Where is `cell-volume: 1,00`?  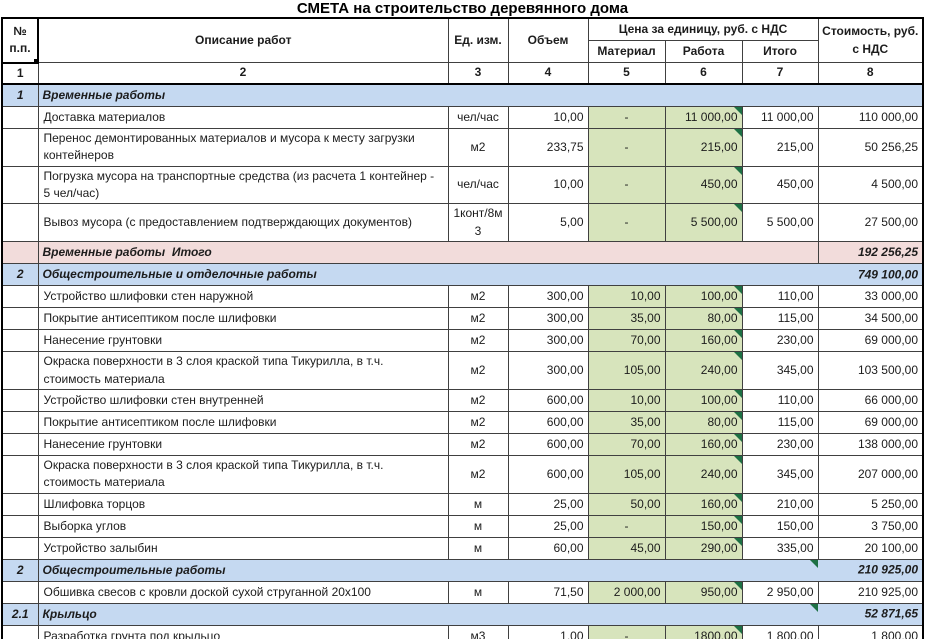 cell-volume: 1,00 is located at coordinates (548, 631).